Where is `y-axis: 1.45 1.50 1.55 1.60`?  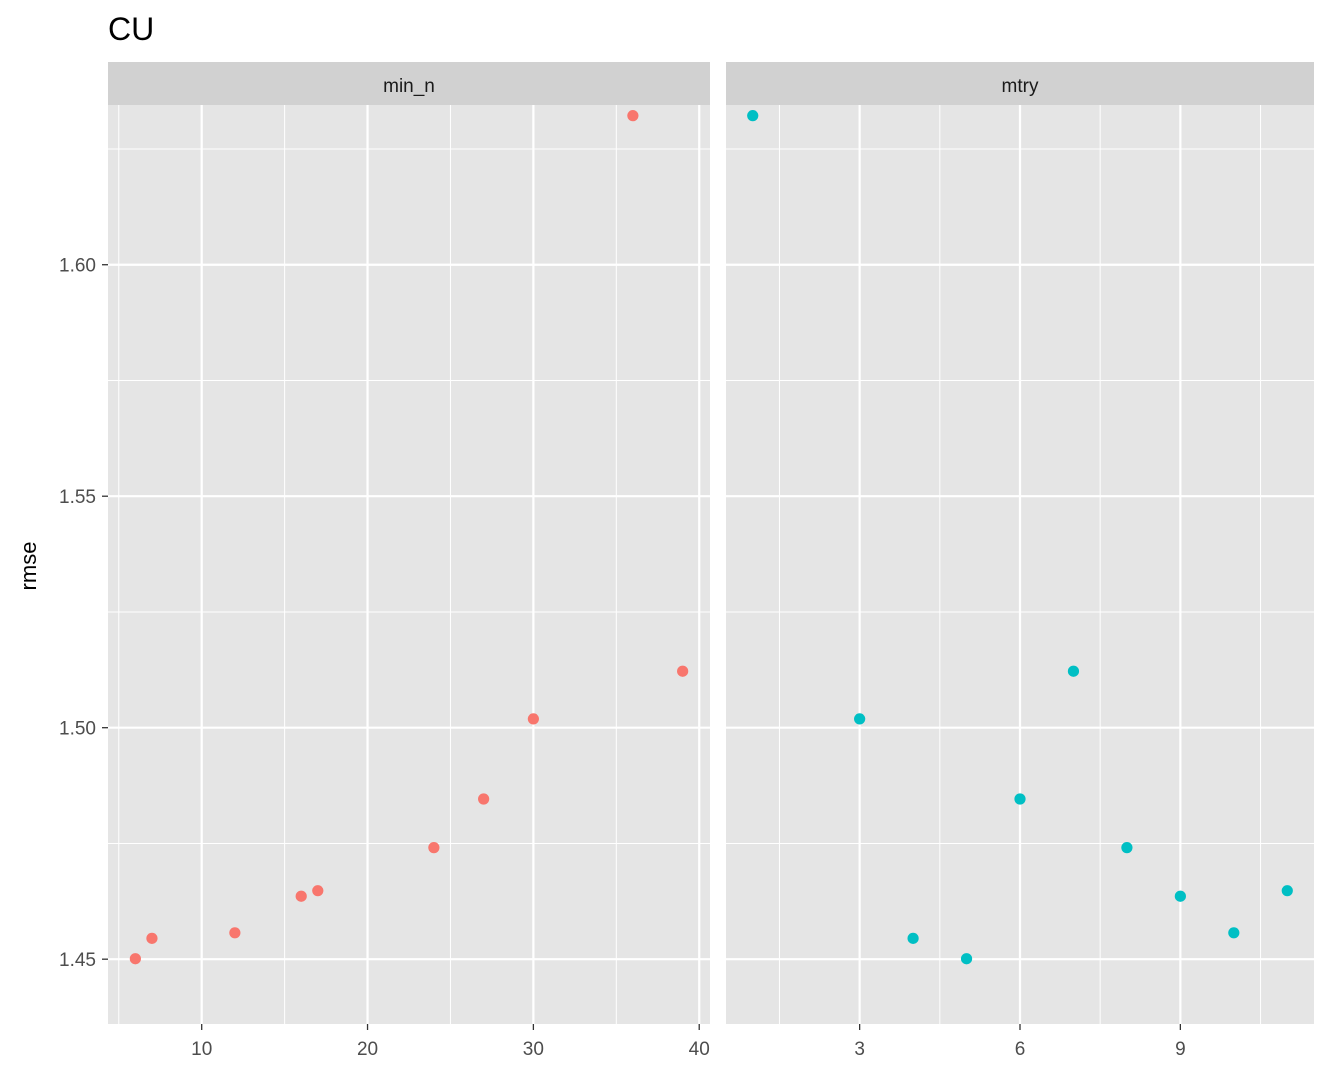 y-axis: 1.45 1.50 1.55 1.60 is located at coordinates (83, 613).